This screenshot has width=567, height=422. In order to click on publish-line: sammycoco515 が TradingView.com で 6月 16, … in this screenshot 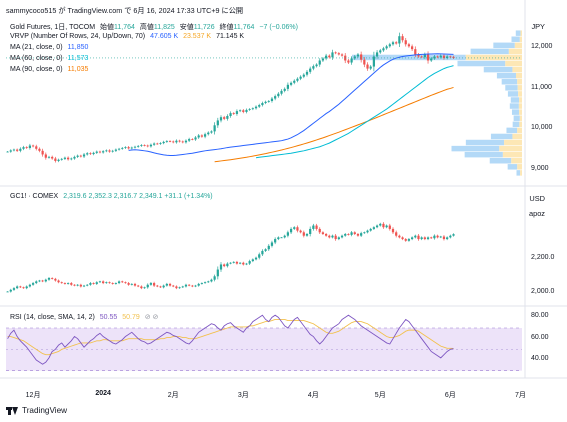, I will do `click(125, 10)`.